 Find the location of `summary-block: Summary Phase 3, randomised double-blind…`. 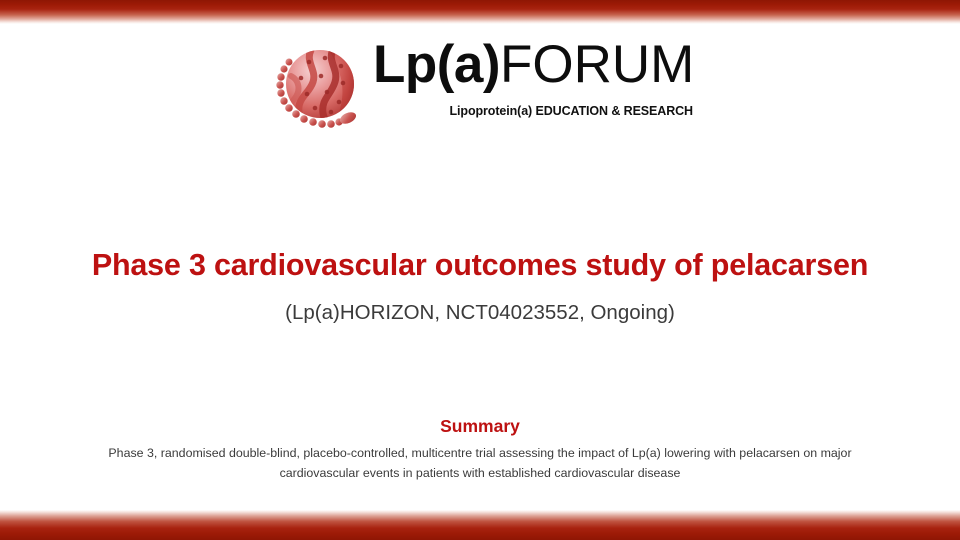

summary-block: Summary Phase 3, randomised double-blind… is located at coordinates (480, 450).